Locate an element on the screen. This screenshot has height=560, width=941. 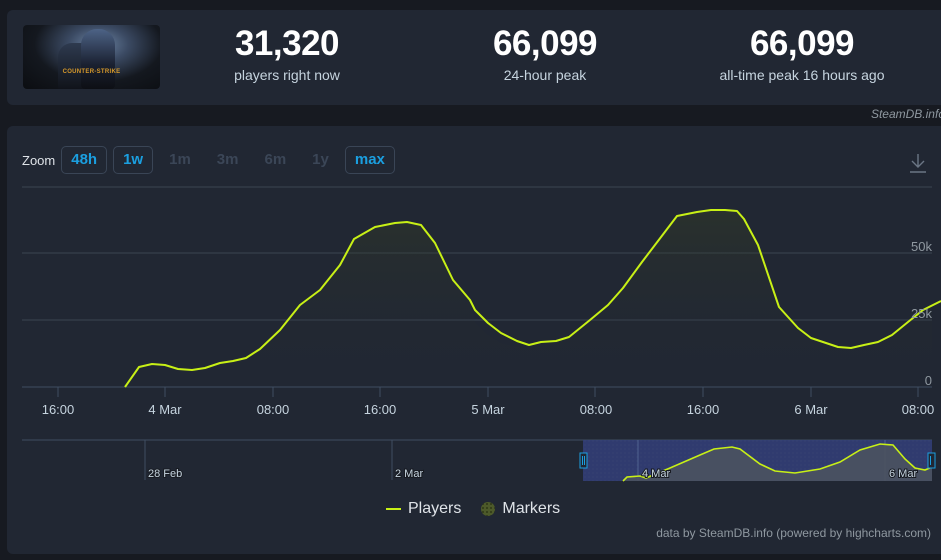
navigator-right-handle is located at coordinates (931, 460).